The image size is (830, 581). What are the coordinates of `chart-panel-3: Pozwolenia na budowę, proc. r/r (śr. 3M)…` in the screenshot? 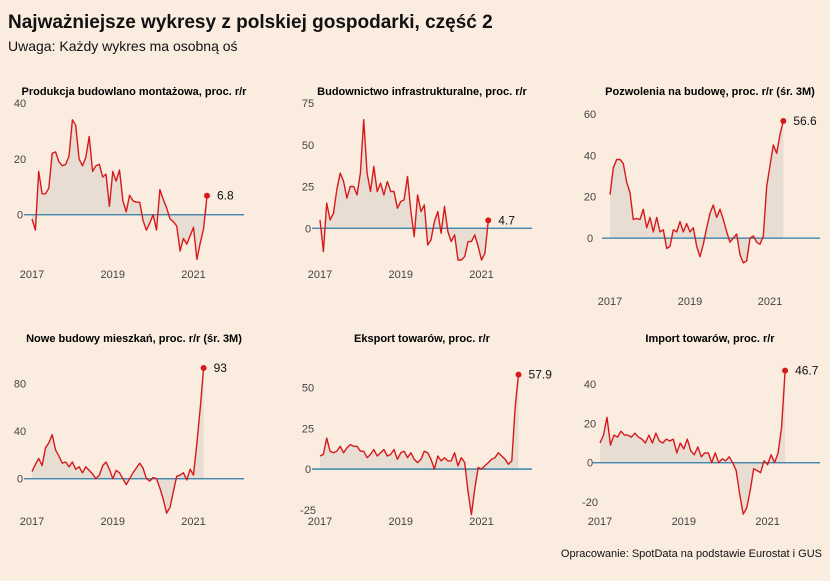 It's located at (702, 197).